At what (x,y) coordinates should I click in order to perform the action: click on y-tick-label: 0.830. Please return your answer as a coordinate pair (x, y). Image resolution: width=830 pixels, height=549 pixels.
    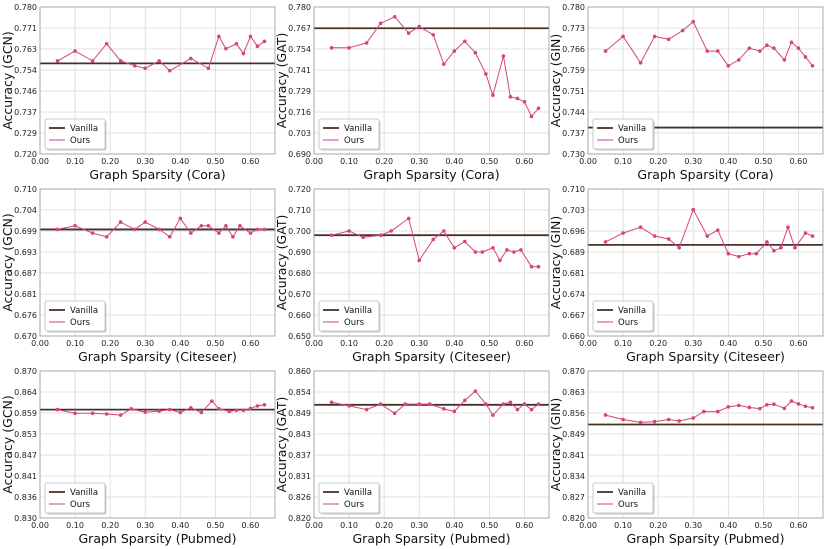
    Looking at the image, I should click on (25, 518).